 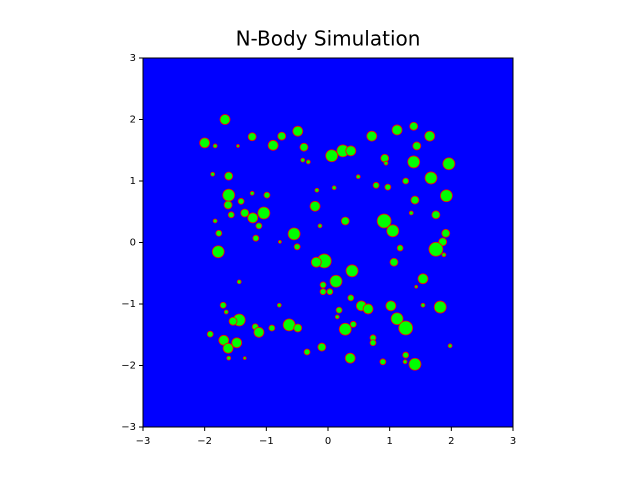 What do you see at coordinates (128, 427) in the screenshot?
I see `y-tick-label: −3` at bounding box center [128, 427].